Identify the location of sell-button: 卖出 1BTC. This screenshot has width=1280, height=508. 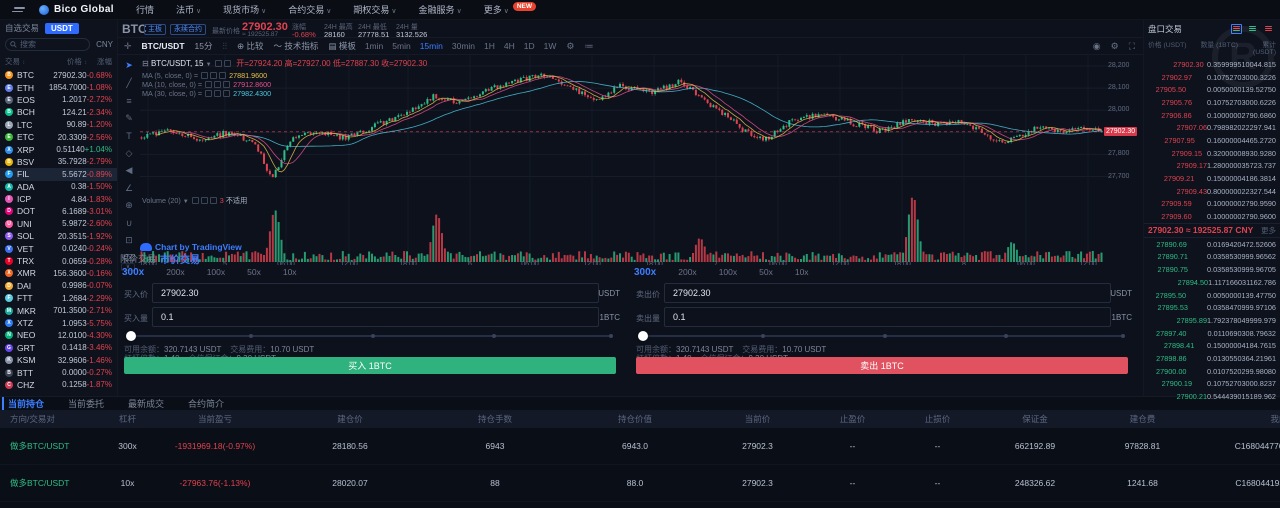
(882, 365).